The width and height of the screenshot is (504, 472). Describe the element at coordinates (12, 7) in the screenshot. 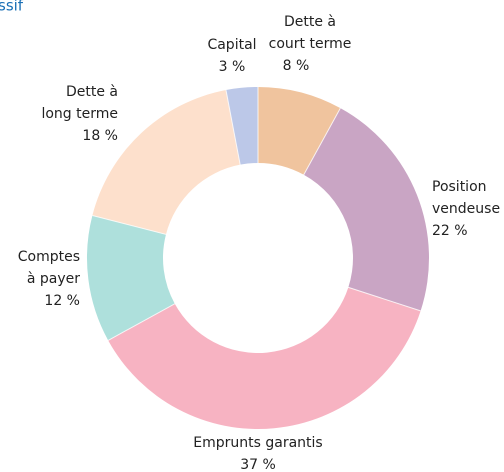

I see `chart-title: ssif` at that location.